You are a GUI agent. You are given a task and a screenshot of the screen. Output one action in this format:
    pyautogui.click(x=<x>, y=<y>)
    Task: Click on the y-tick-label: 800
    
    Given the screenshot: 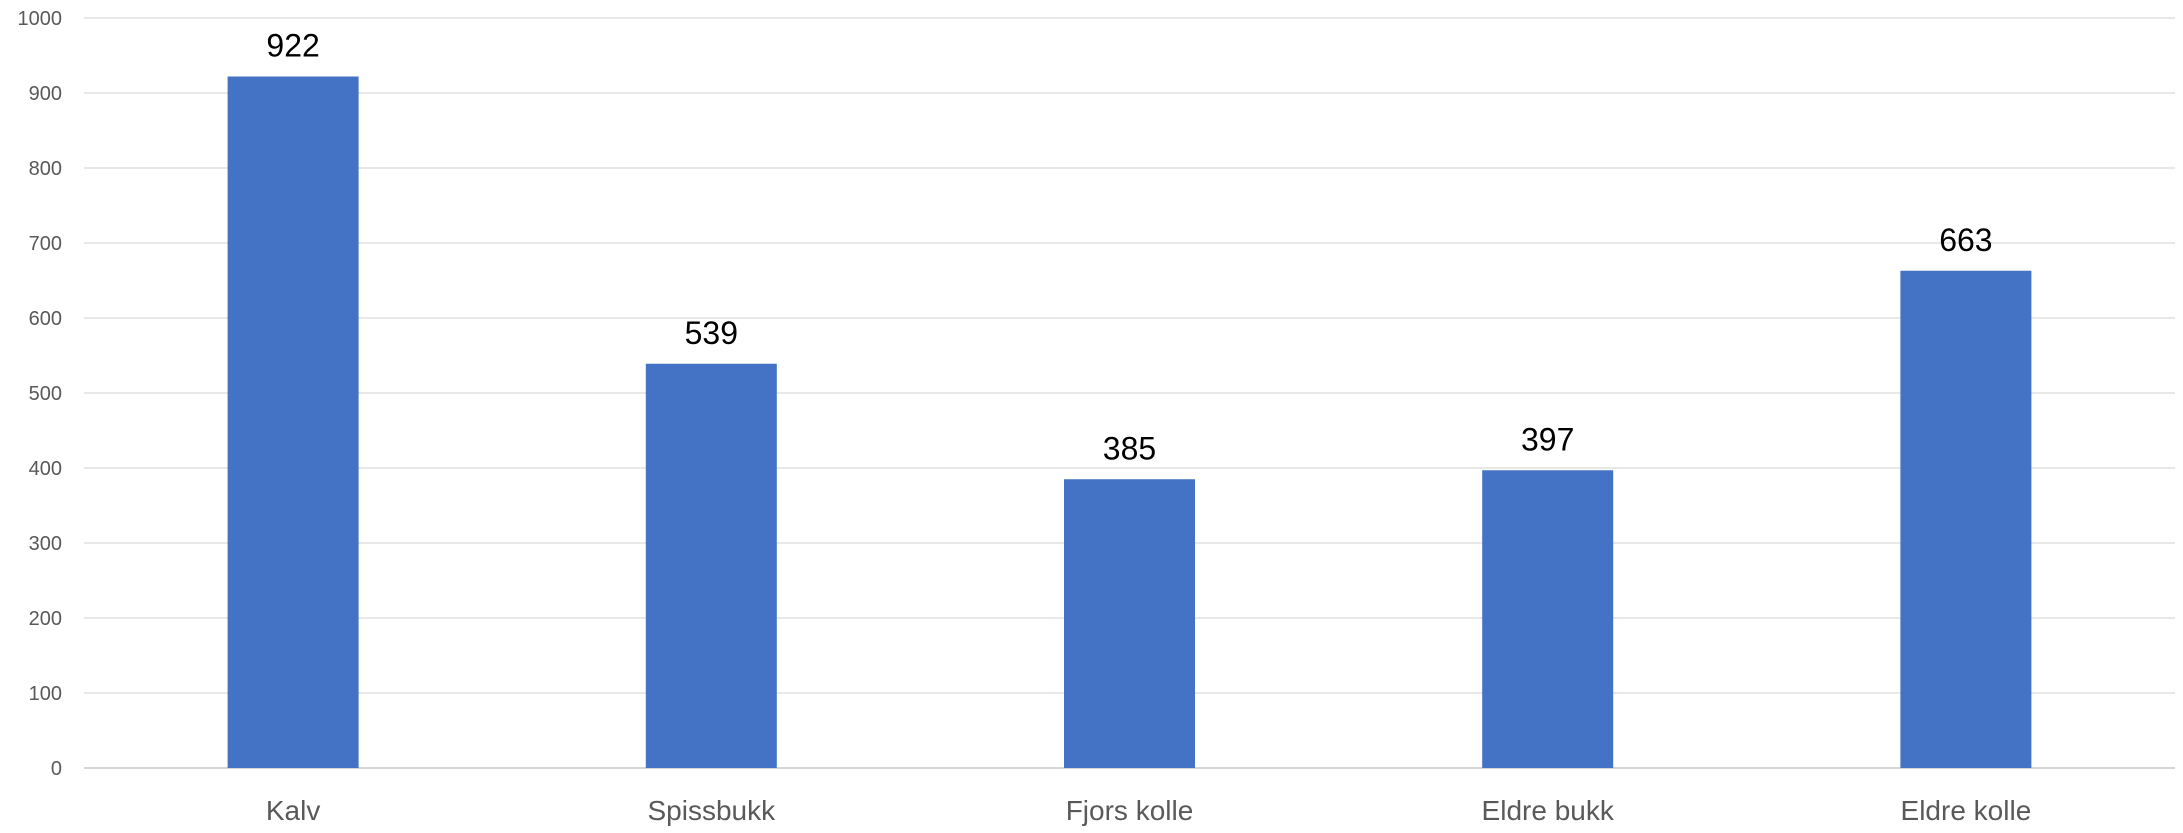 What is the action you would take?
    pyautogui.click(x=45, y=169)
    